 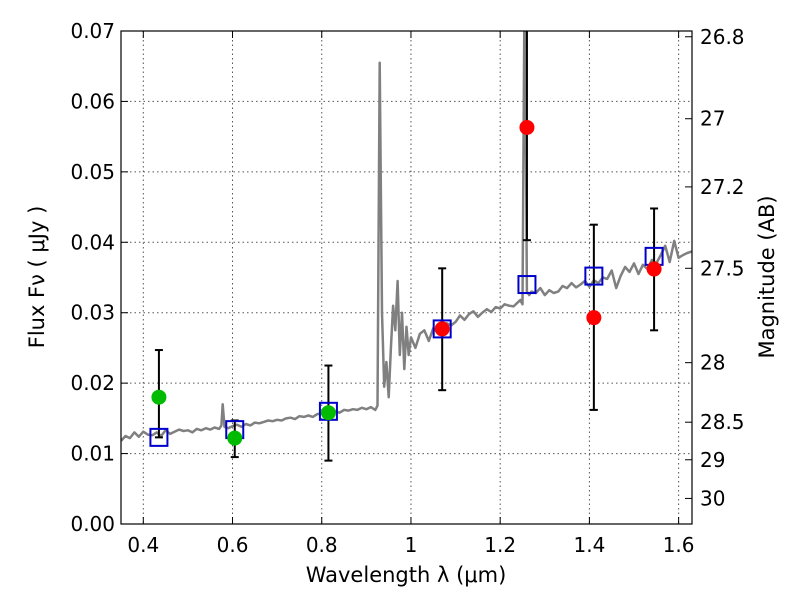 I want to click on x-tick-label: 1.6, so click(x=679, y=545).